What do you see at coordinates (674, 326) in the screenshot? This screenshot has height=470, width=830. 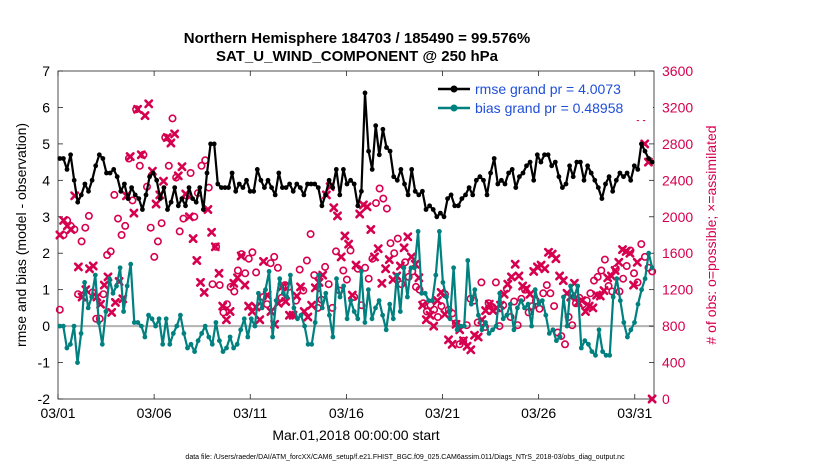 I see `right-y-tick-label: 800` at bounding box center [674, 326].